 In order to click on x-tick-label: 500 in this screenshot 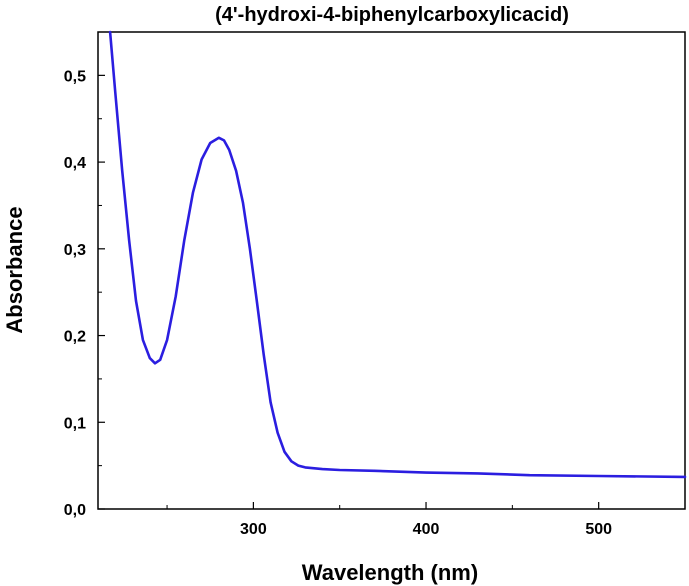, I will do `click(598, 529)`.